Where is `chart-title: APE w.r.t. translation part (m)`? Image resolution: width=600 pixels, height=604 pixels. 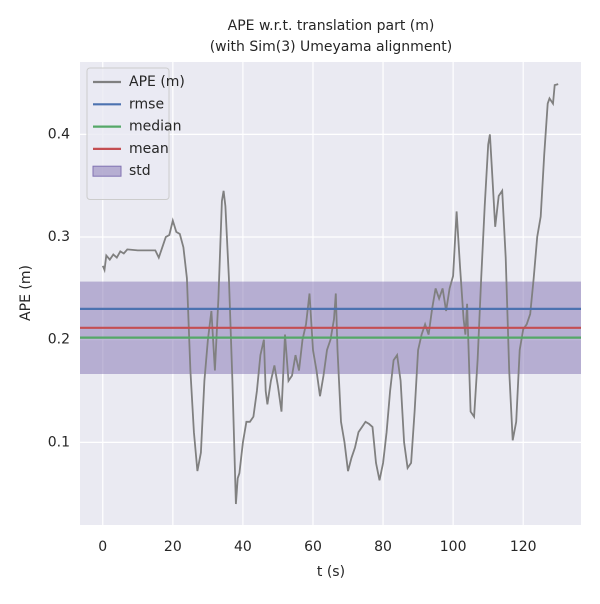
chart-title: APE w.r.t. translation part (m) is located at coordinates (331, 26).